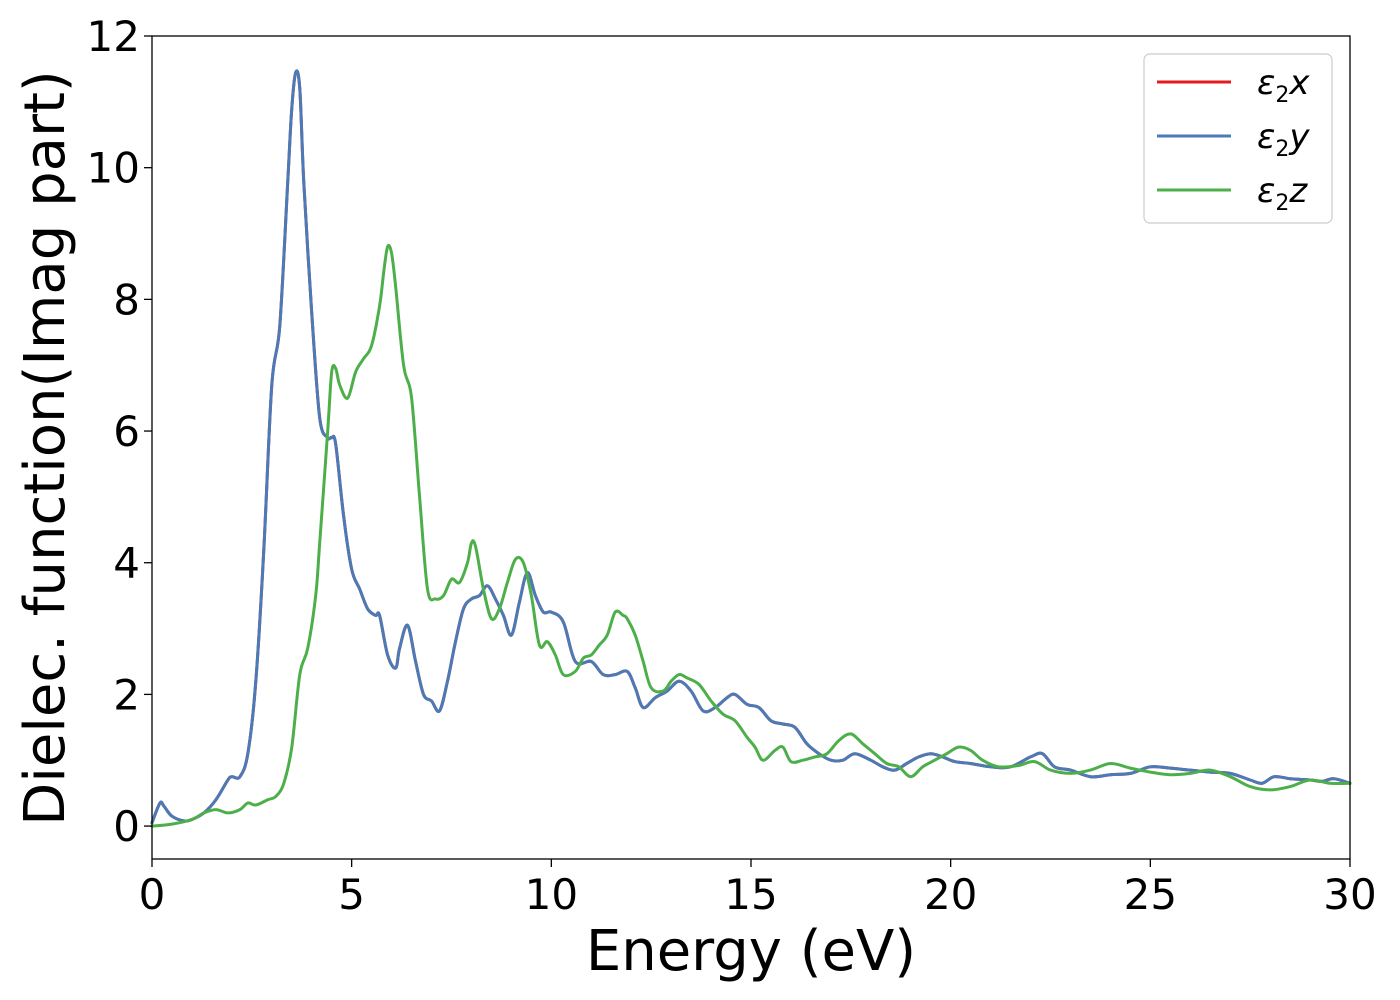  What do you see at coordinates (126, 431) in the screenshot?
I see `y-tick-label: 6` at bounding box center [126, 431].